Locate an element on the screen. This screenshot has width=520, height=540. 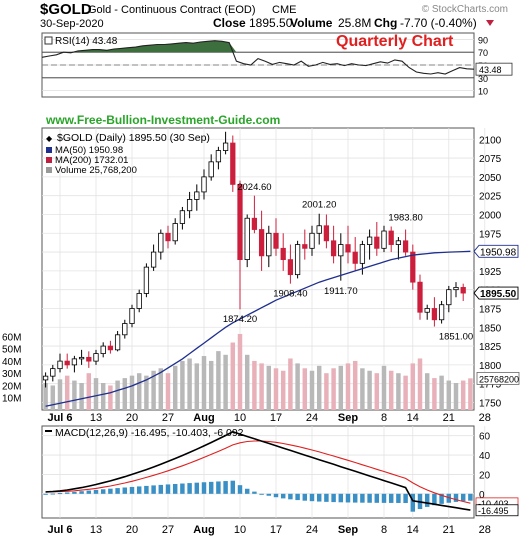
rsi-legend-icon is located at coordinates (48, 40).